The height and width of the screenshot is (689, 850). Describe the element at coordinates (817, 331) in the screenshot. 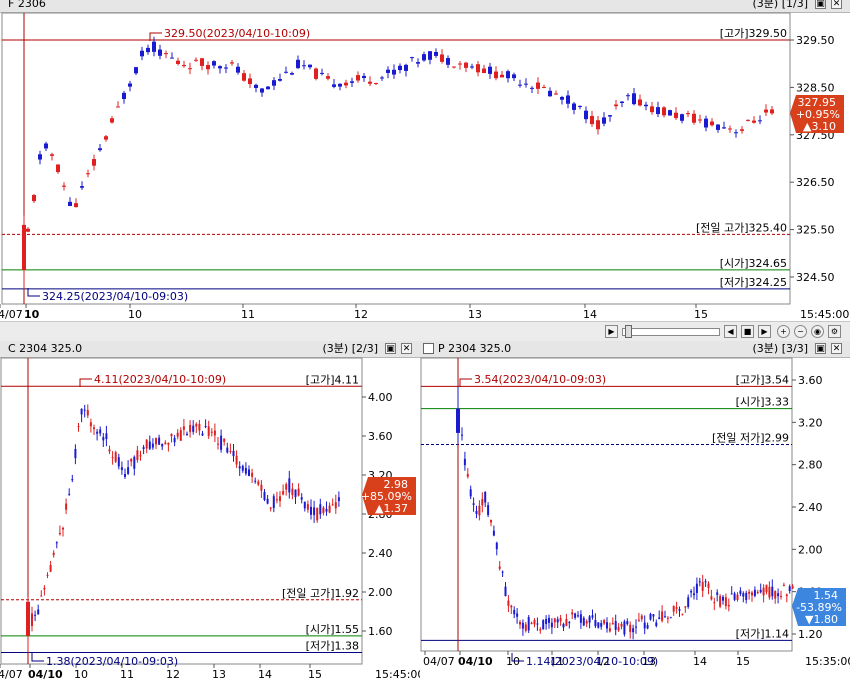

I see `zoom-fit-icon: ◉` at that location.